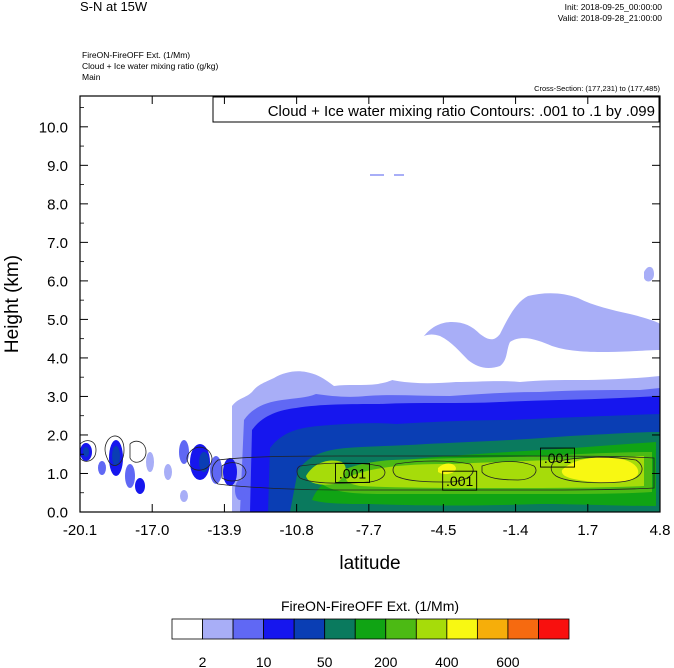 This screenshot has width=674, height=668. What do you see at coordinates (136, 55) in the screenshot?
I see `field-label: FireON-FireOFF Ext. (1/Mm)` at bounding box center [136, 55].